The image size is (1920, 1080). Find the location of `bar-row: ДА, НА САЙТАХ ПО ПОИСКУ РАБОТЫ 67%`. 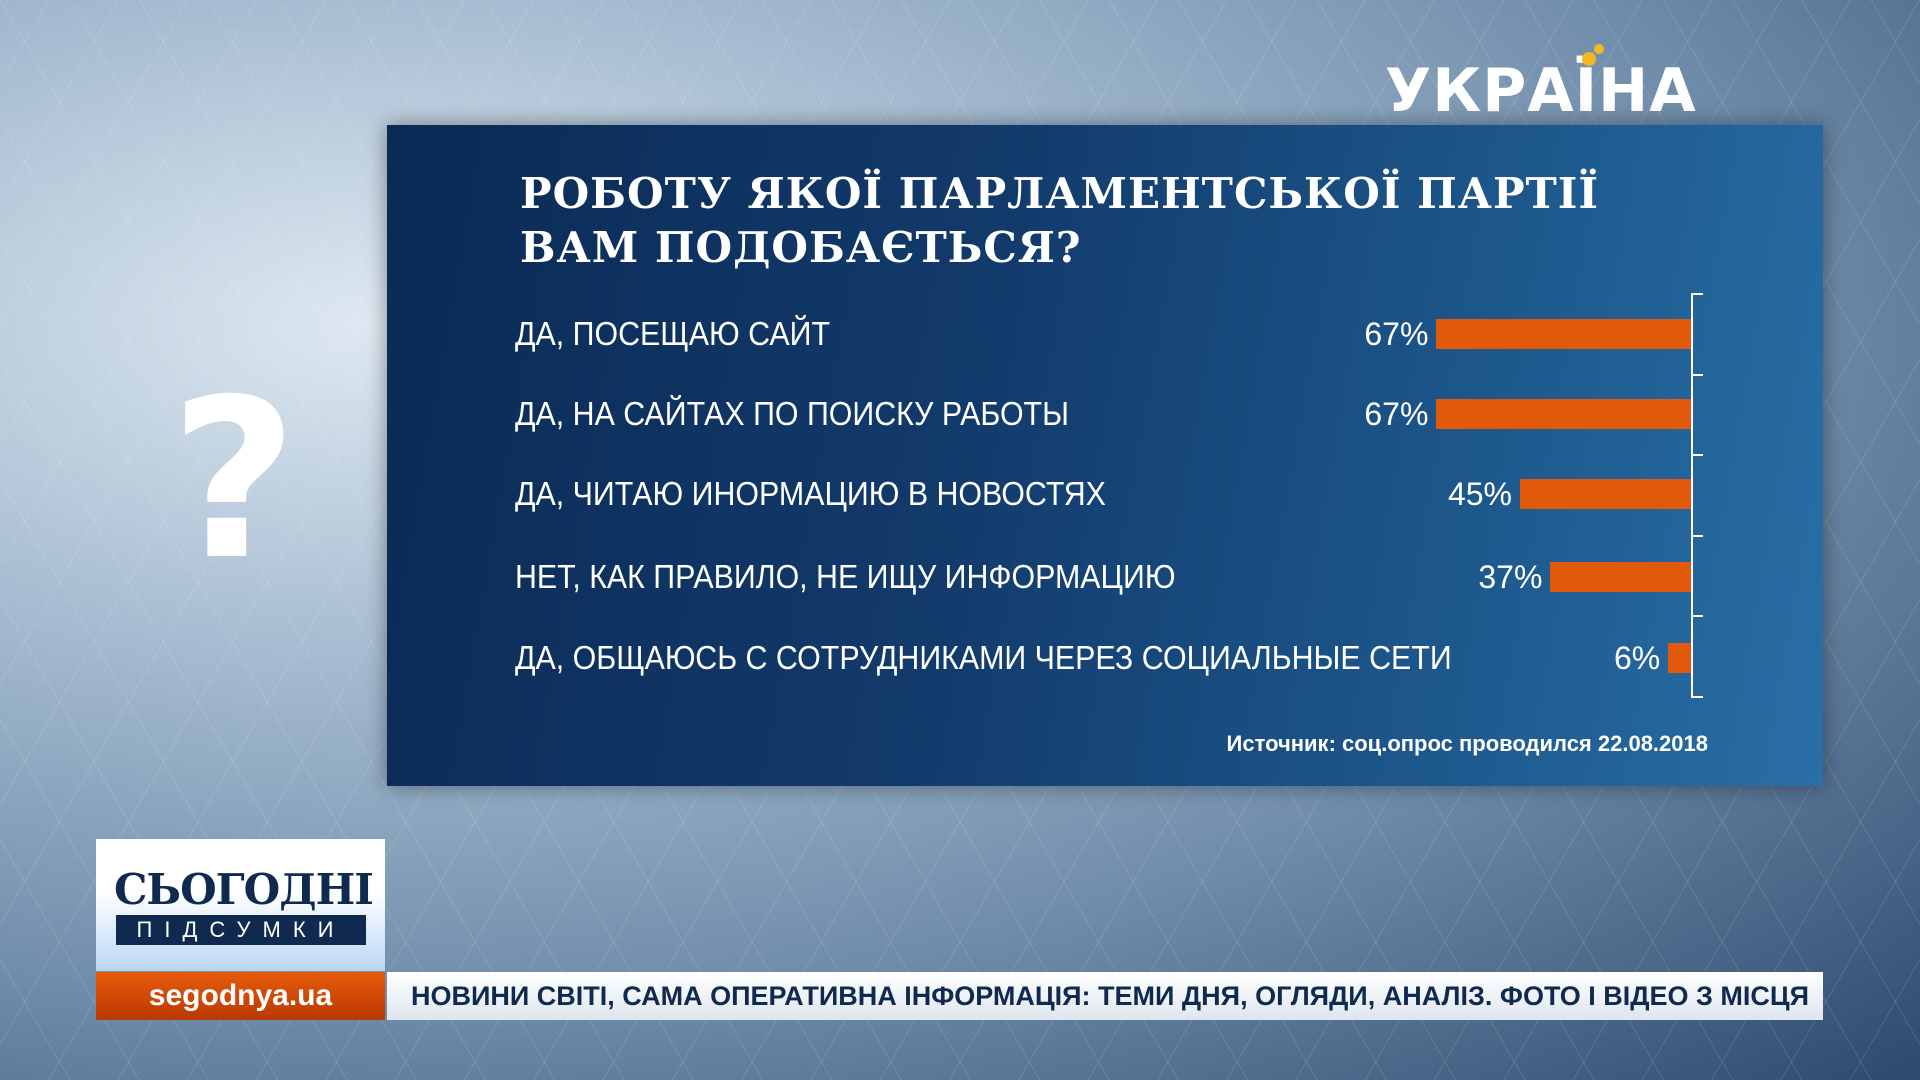

bar-row: ДА, НА САЙТАХ ПО ПОИСКУ РАБОТЫ 67% is located at coordinates (1105, 414).